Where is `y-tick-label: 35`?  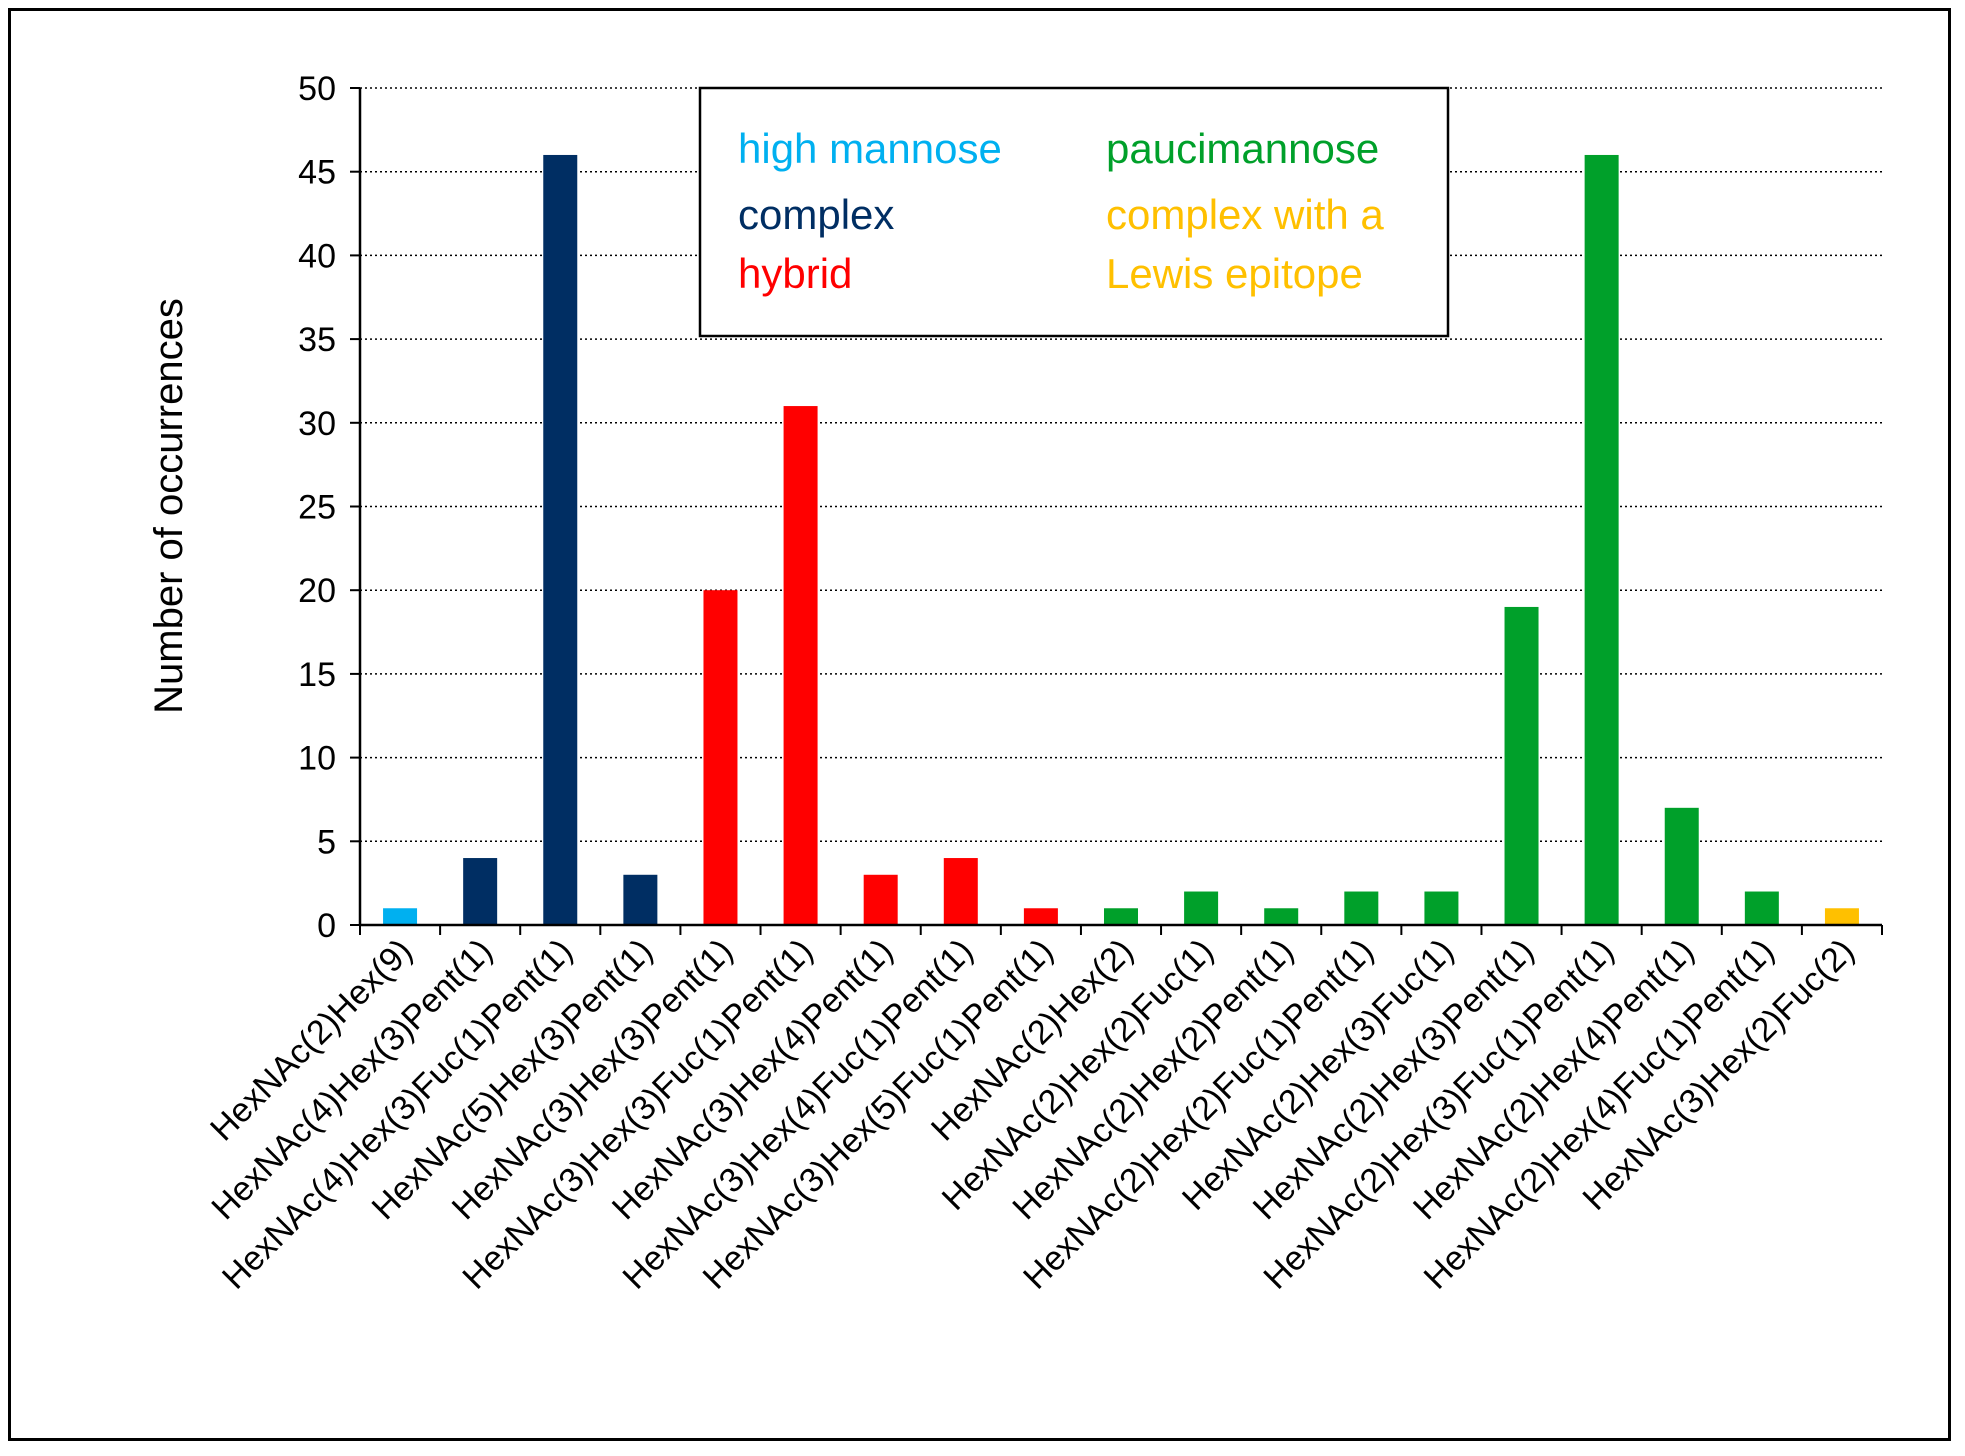 y-tick-label: 35 is located at coordinates (317, 340).